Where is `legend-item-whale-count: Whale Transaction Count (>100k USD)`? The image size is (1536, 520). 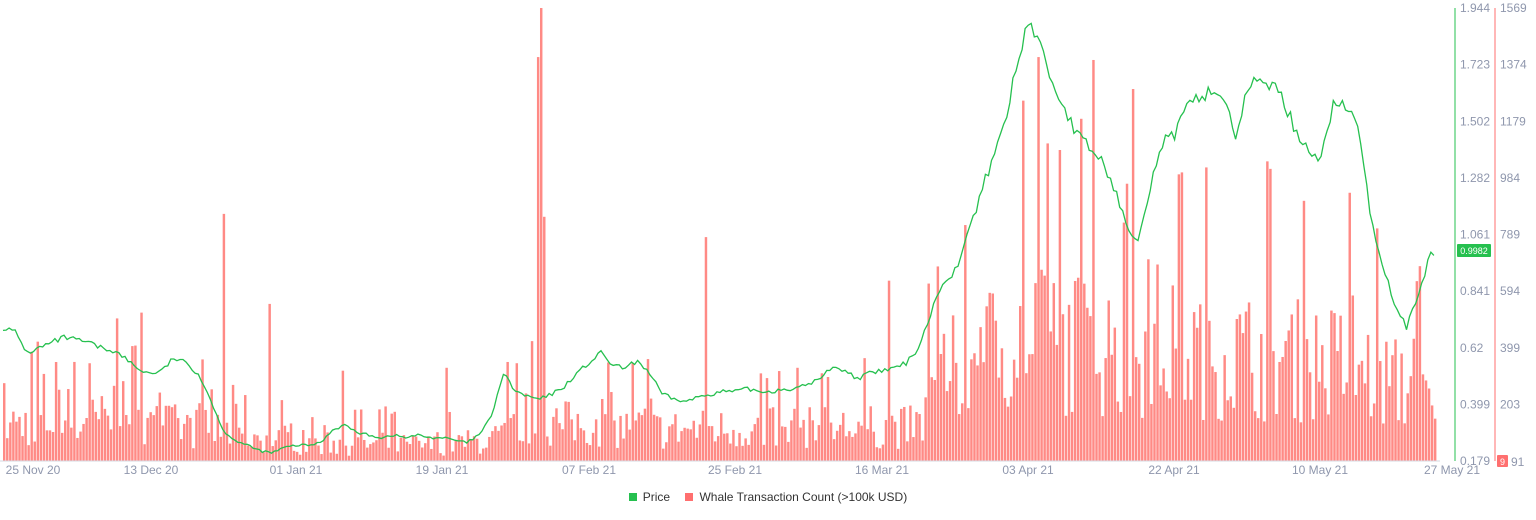
legend-item-whale-count: Whale Transaction Count (>100k USD) is located at coordinates (796, 497).